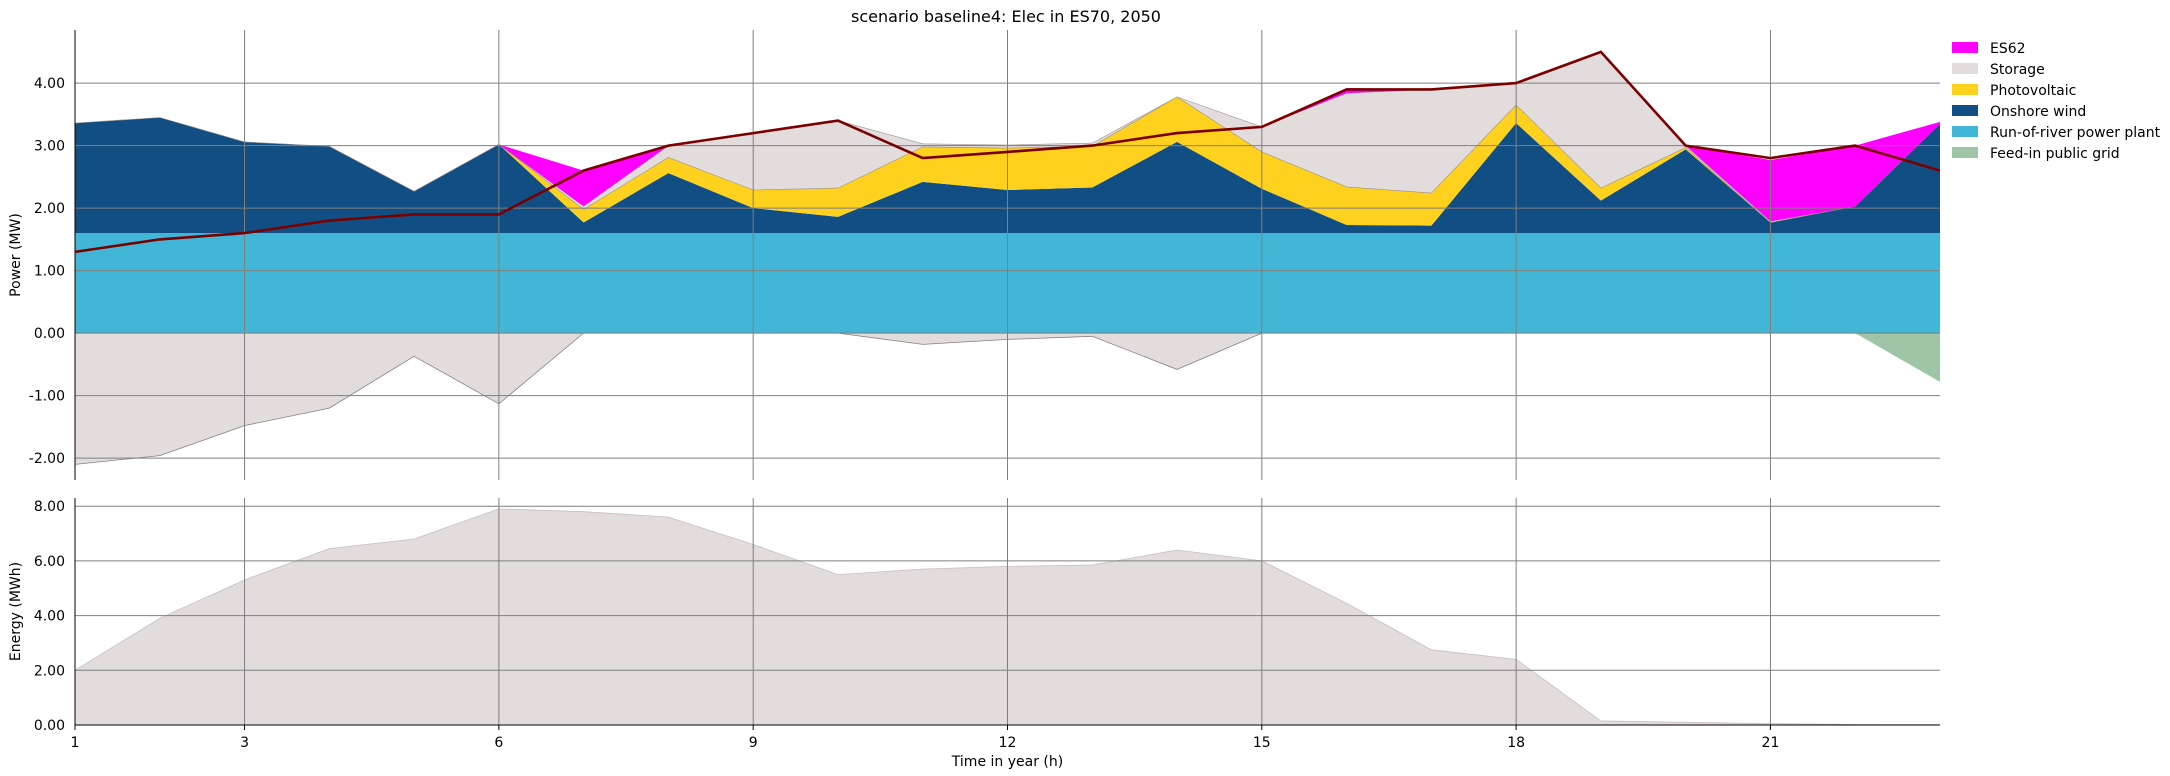 Image resolution: width=2170 pixels, height=776 pixels. I want to click on x-axis-label: Time in year (h), so click(1007, 762).